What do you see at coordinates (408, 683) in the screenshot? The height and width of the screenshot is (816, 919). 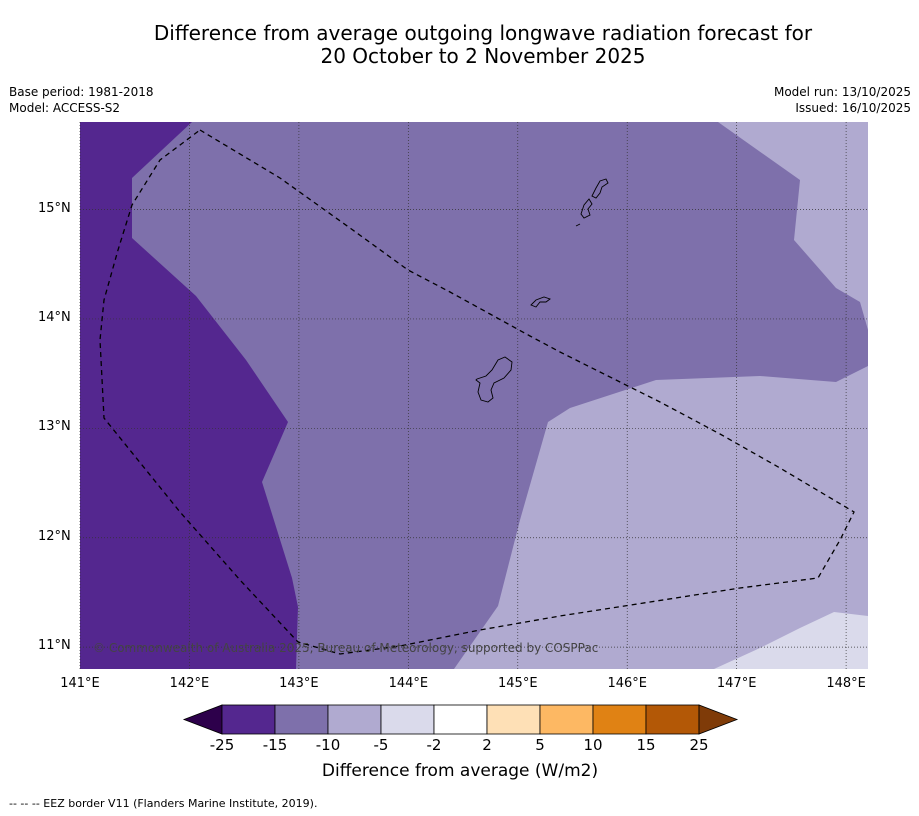 I see `lon-tick-label: 144°E` at bounding box center [408, 683].